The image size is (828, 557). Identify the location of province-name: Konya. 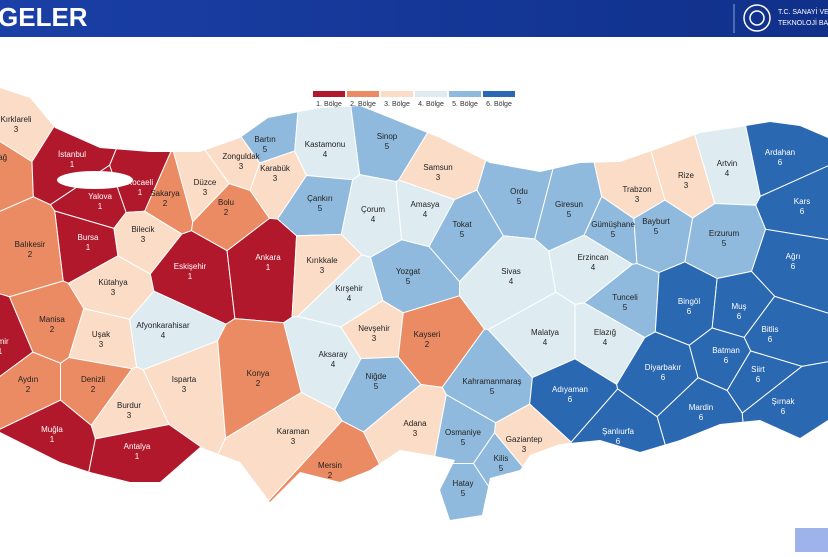
(258, 373).